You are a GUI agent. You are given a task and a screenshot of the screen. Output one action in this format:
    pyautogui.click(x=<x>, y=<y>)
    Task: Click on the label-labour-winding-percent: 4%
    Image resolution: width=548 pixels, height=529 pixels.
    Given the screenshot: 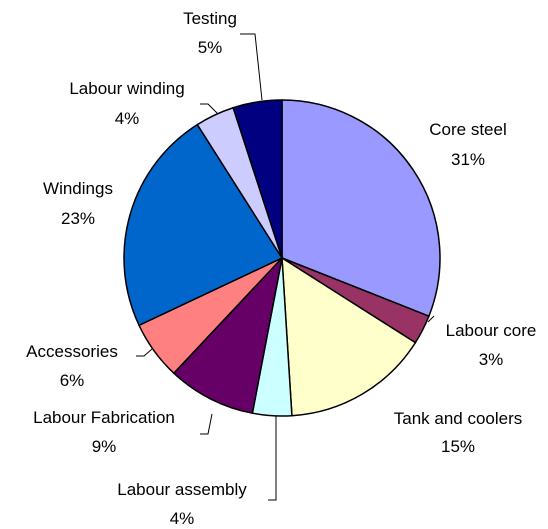 What is the action you would take?
    pyautogui.click(x=127, y=118)
    